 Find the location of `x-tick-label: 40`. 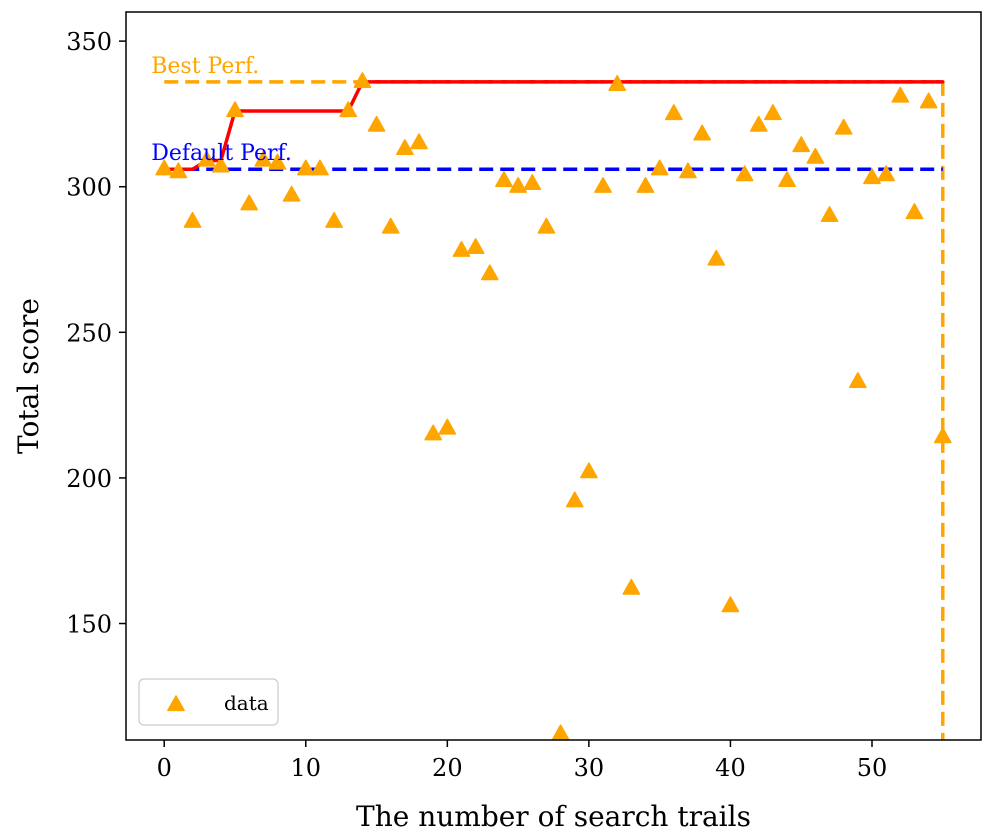

x-tick-label: 40 is located at coordinates (730, 768).